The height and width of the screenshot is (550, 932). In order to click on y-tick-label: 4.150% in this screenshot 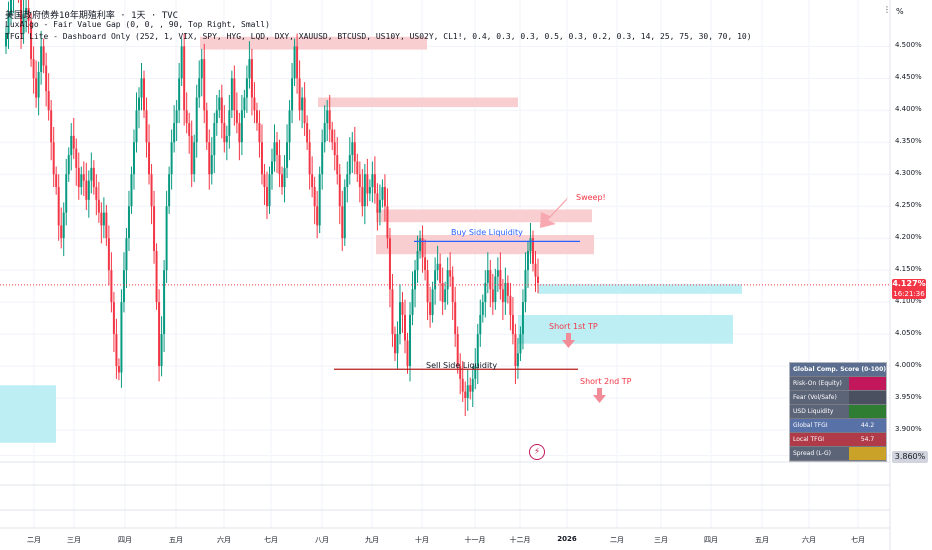, I will do `click(908, 269)`.